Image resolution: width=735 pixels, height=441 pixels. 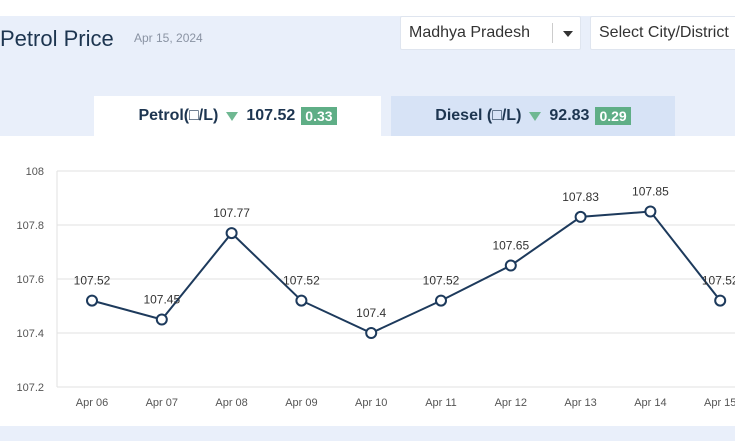 I want to click on tab-petrol-price: 107.52, so click(x=271, y=115).